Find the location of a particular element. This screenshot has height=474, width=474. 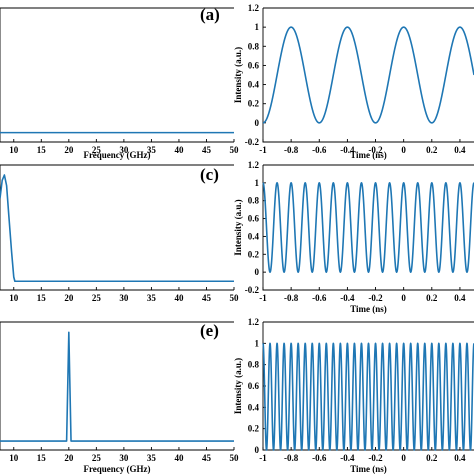

panel-label: (c) is located at coordinates (209, 174).